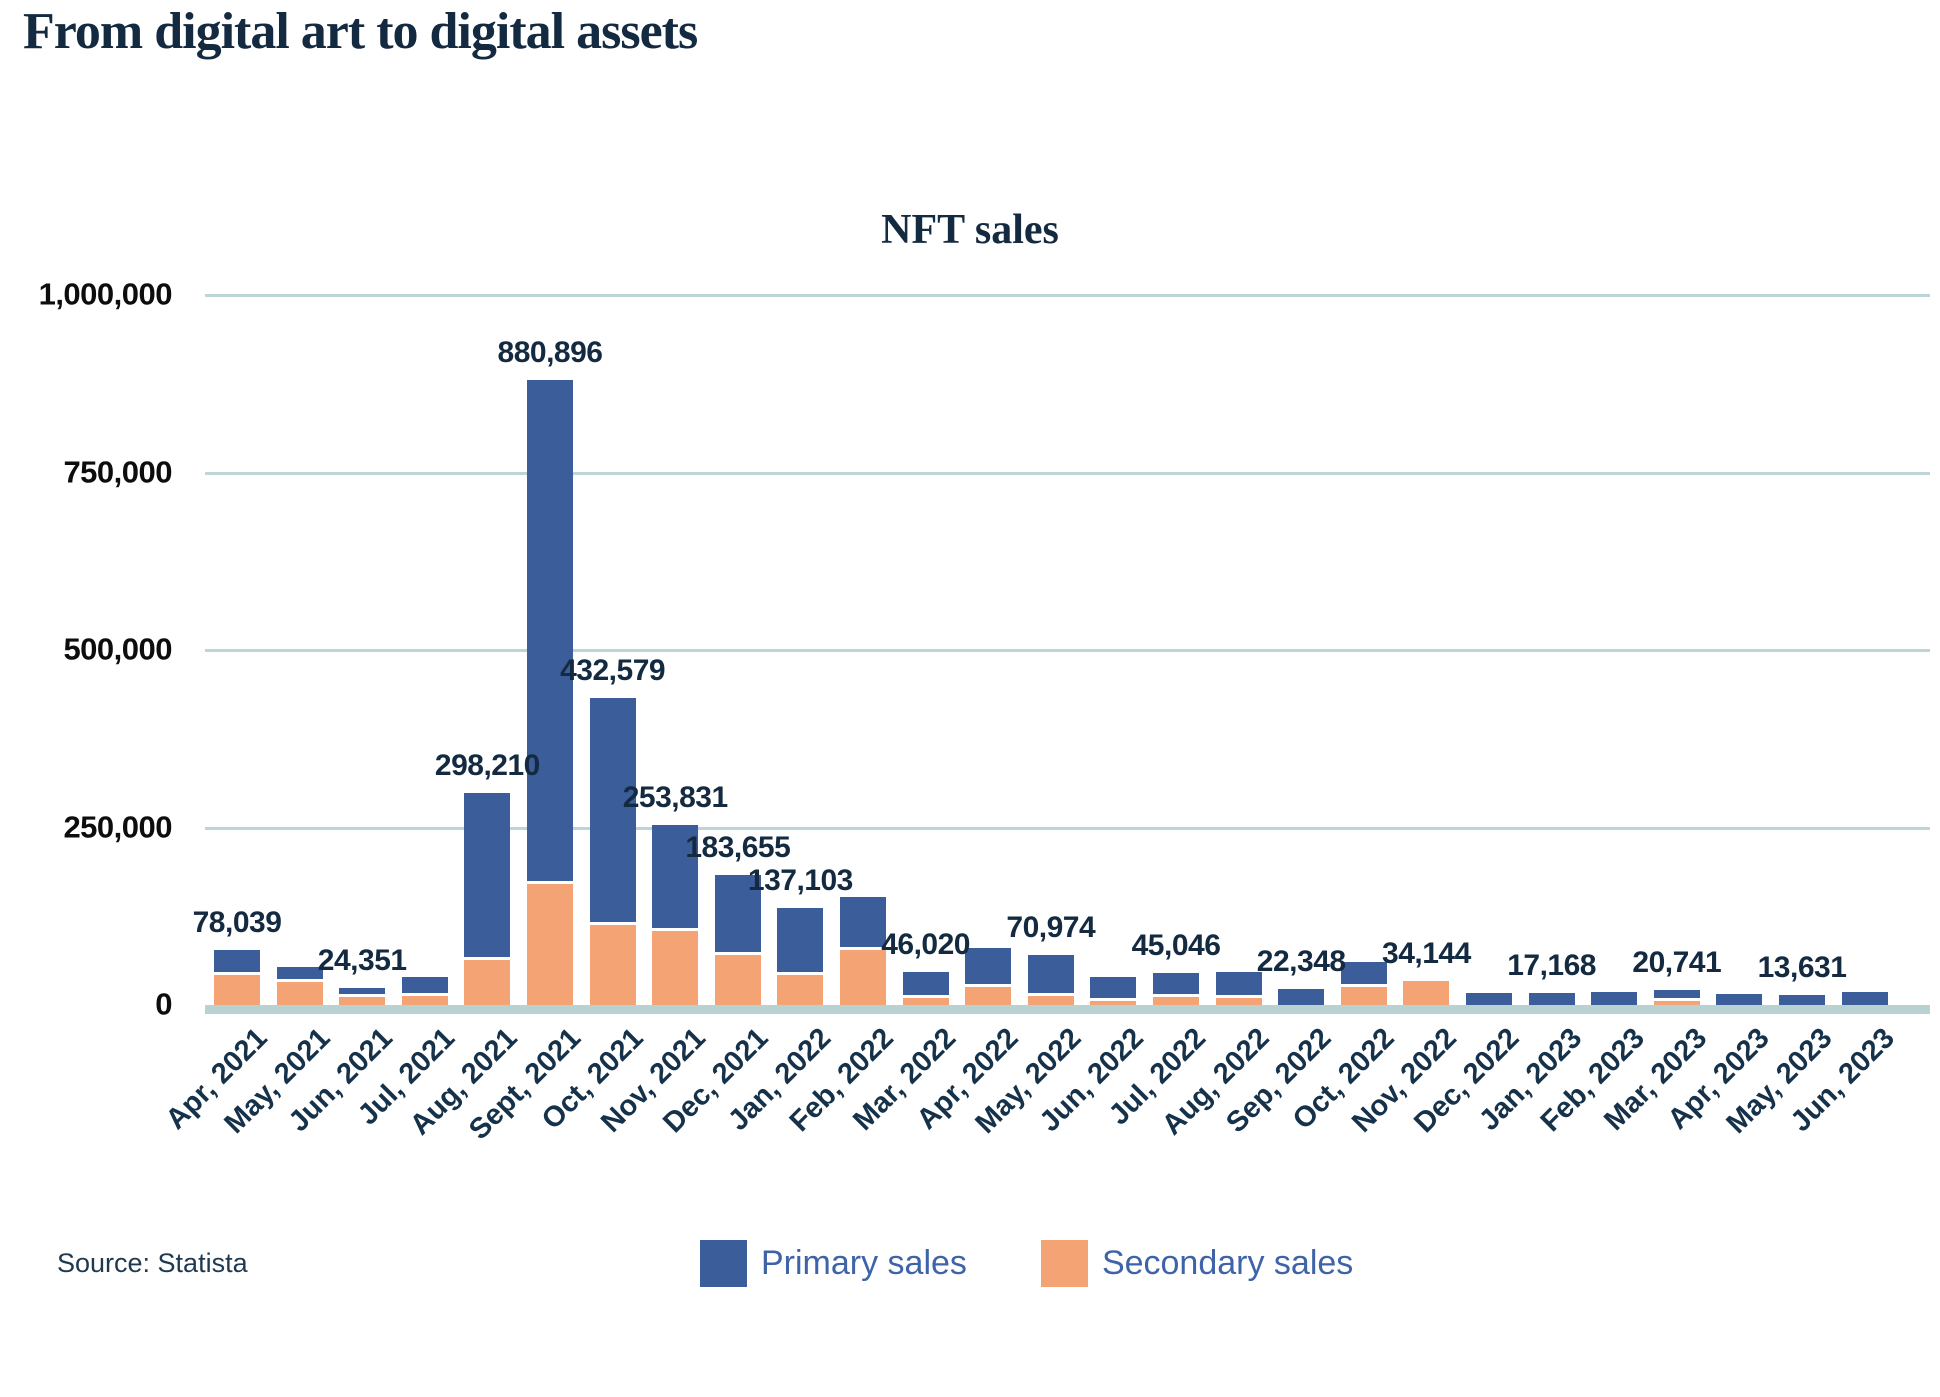 This screenshot has width=1940, height=1397. I want to click on bar-dec-2022, so click(1489, 998).